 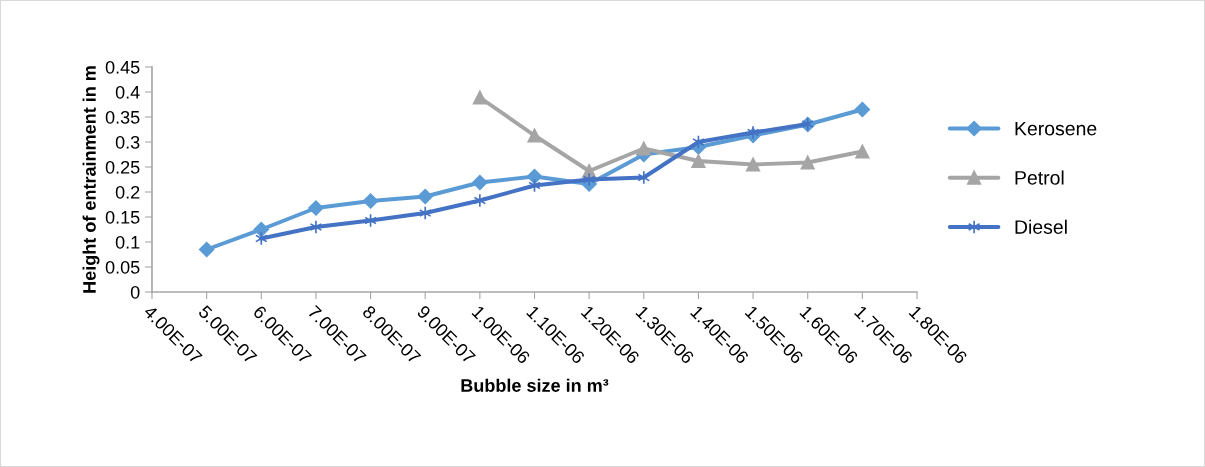 I want to click on y-tick-label: 0.45, so click(x=122, y=67).